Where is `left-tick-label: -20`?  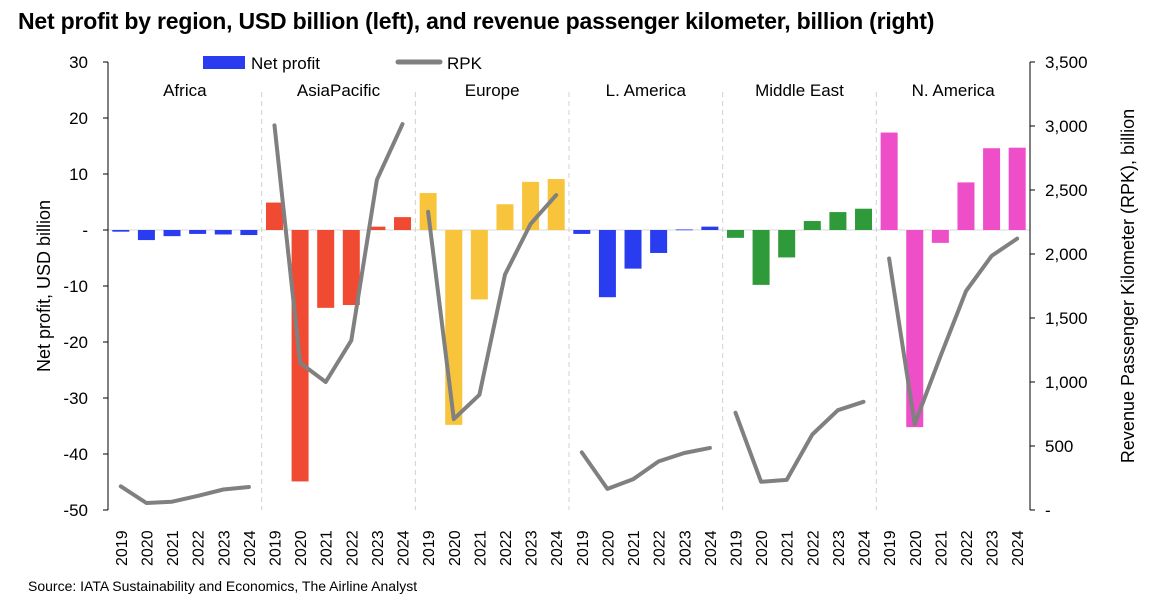 left-tick-label: -20 is located at coordinates (75, 342).